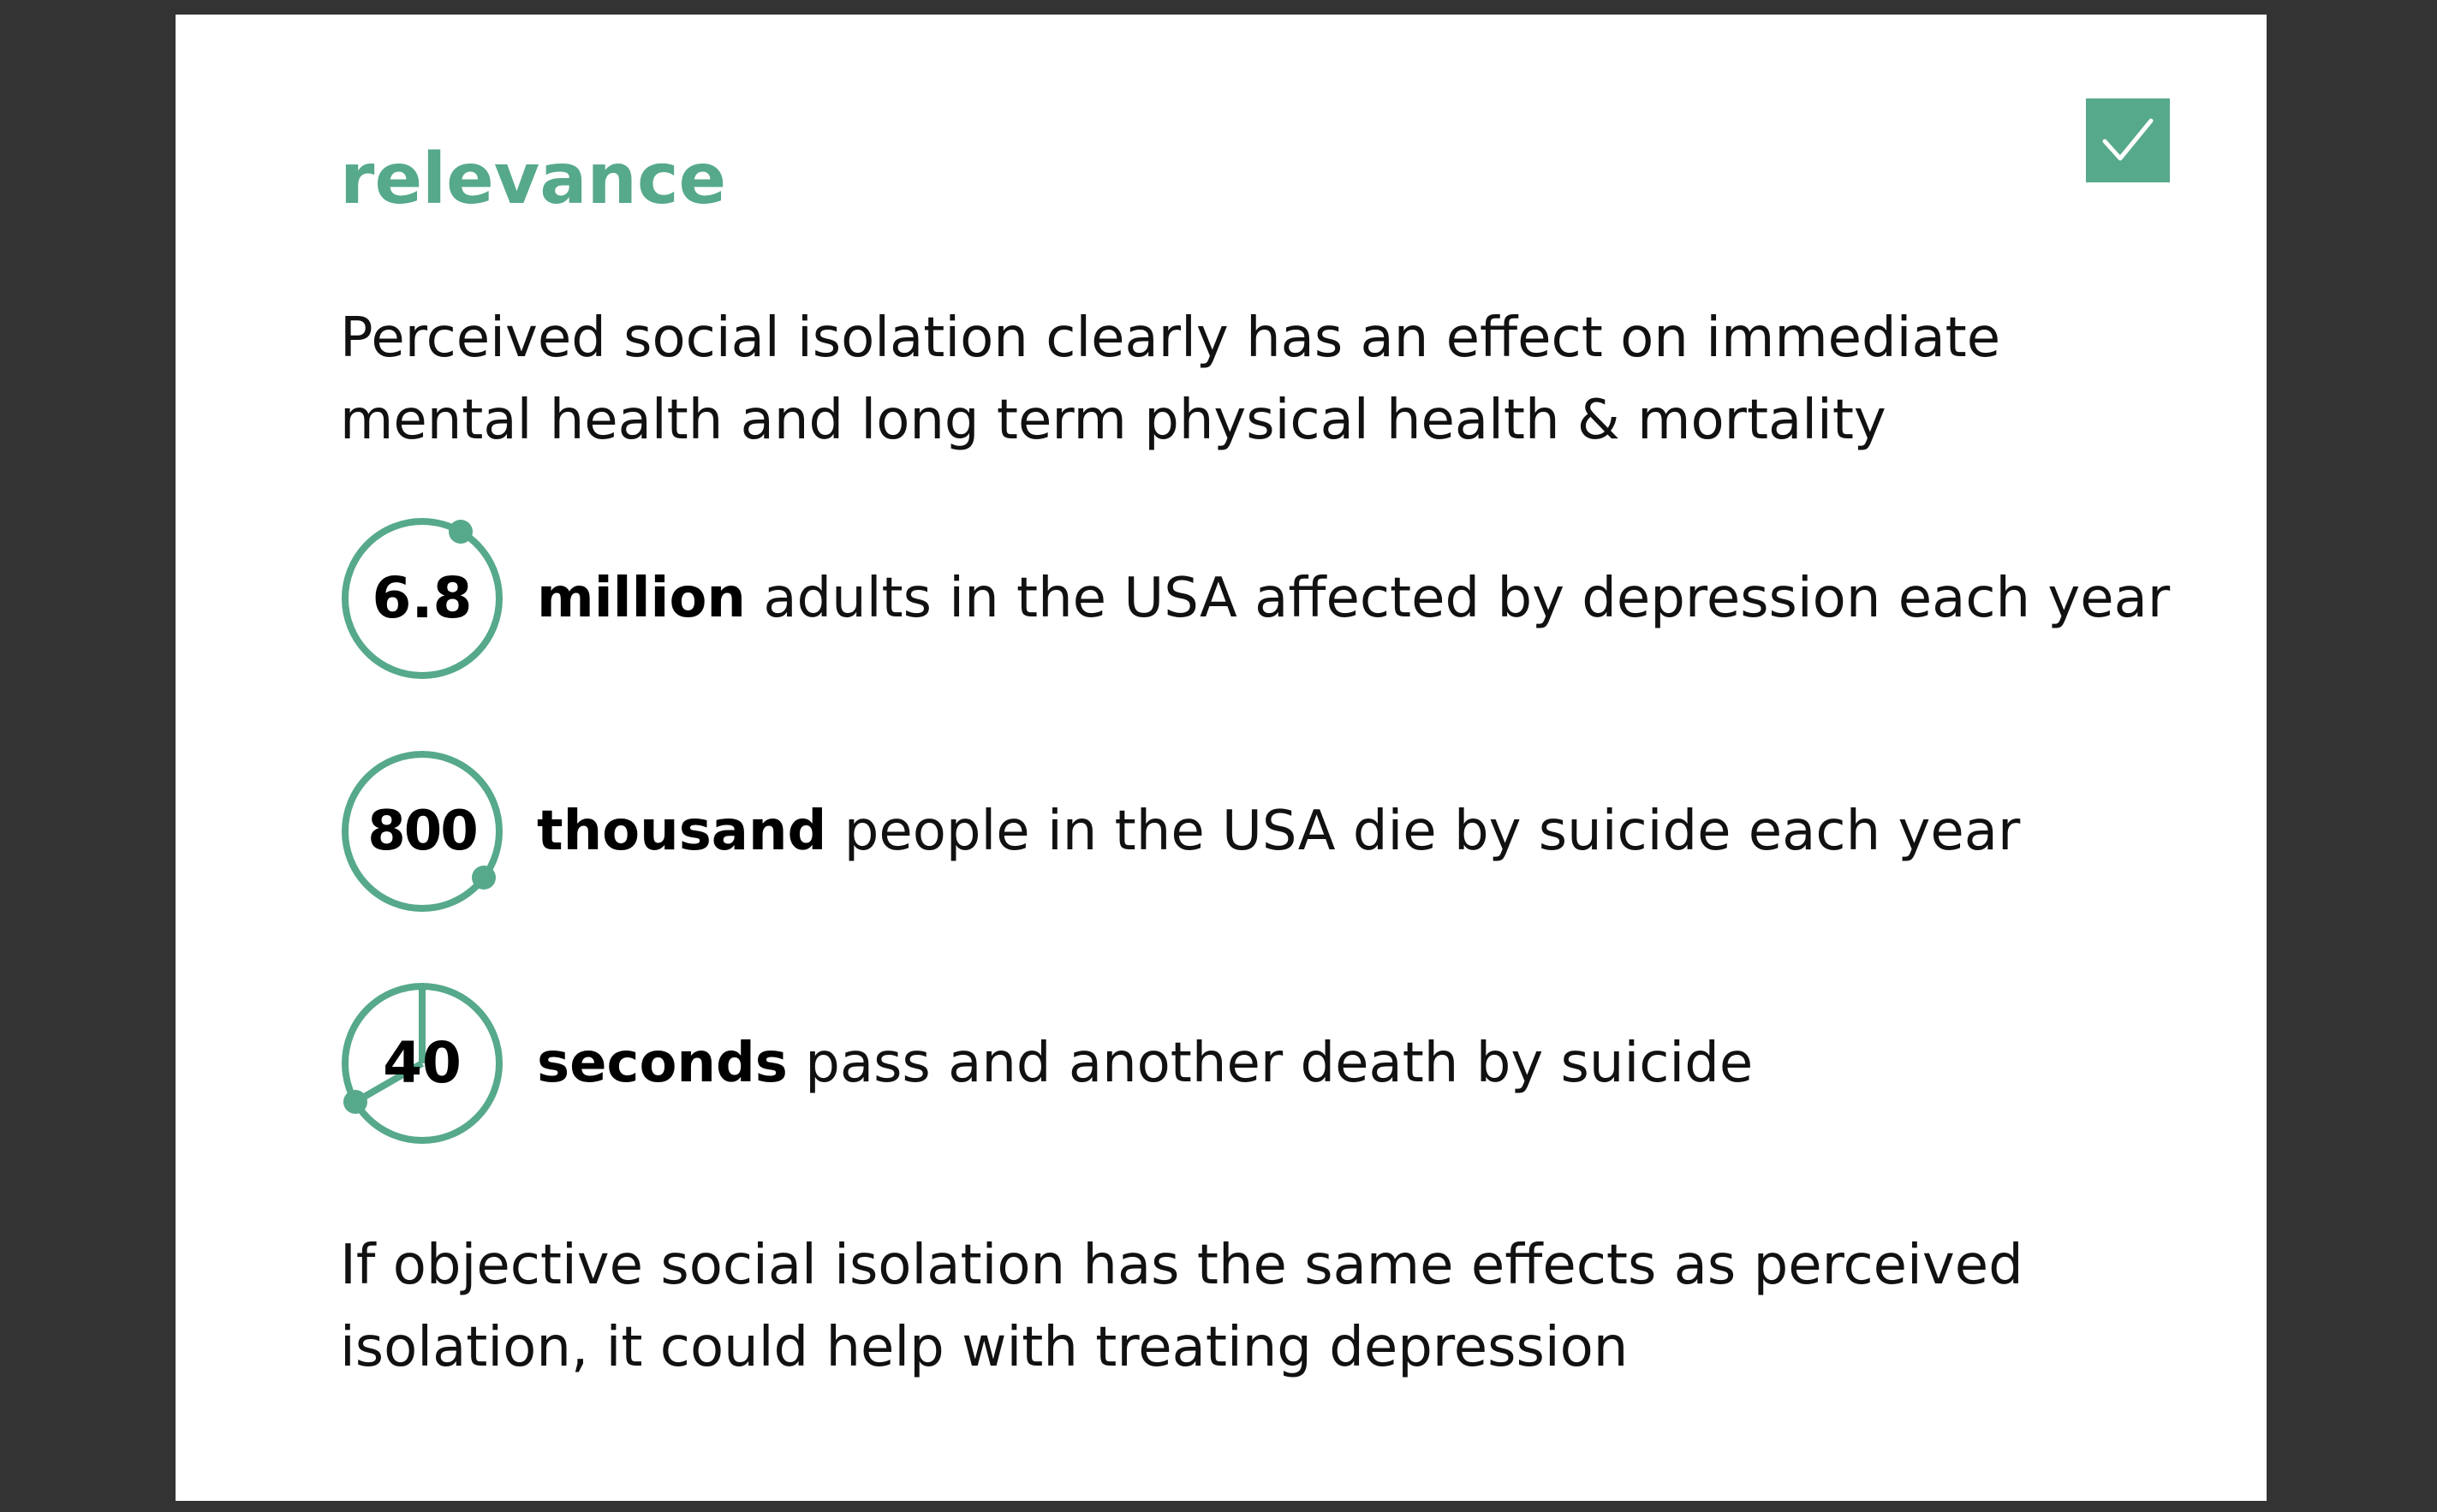 The width and height of the screenshot is (2437, 1512). I want to click on stat-rest: pass and another death by suicide, so click(1270, 1063).